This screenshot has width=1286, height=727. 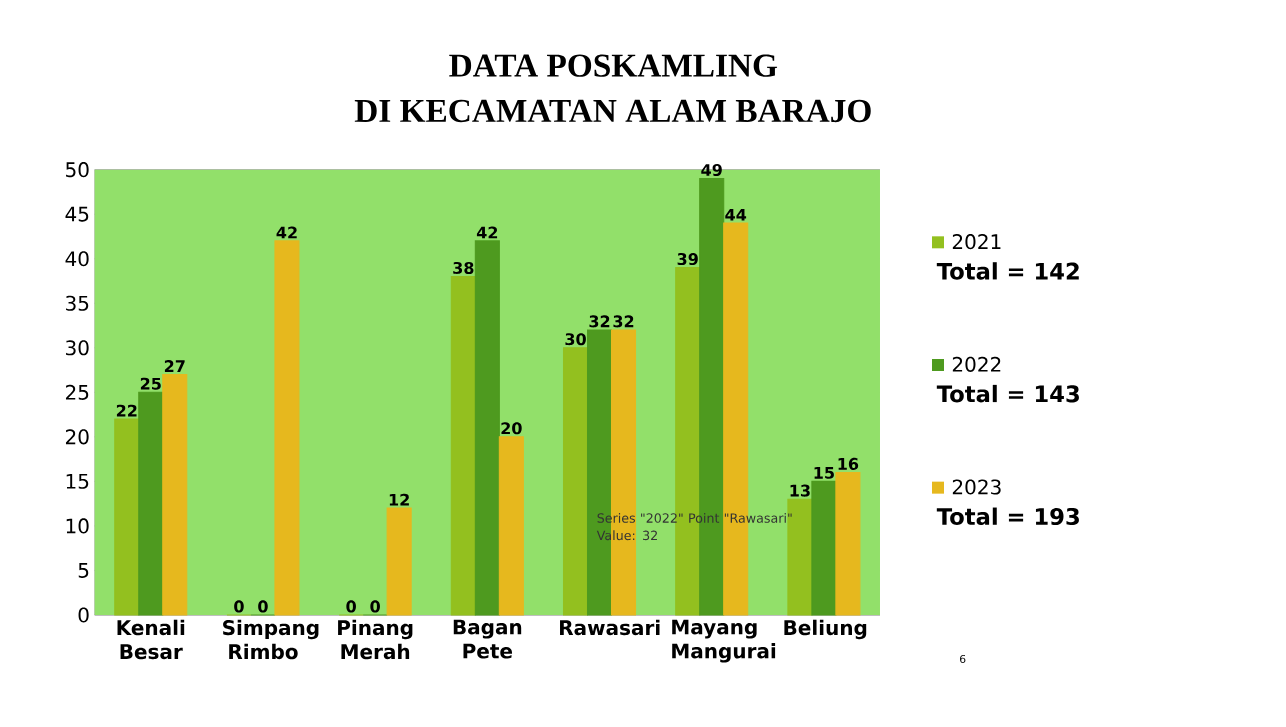 I want to click on x-tick-label: Rawasari, so click(x=610, y=627).